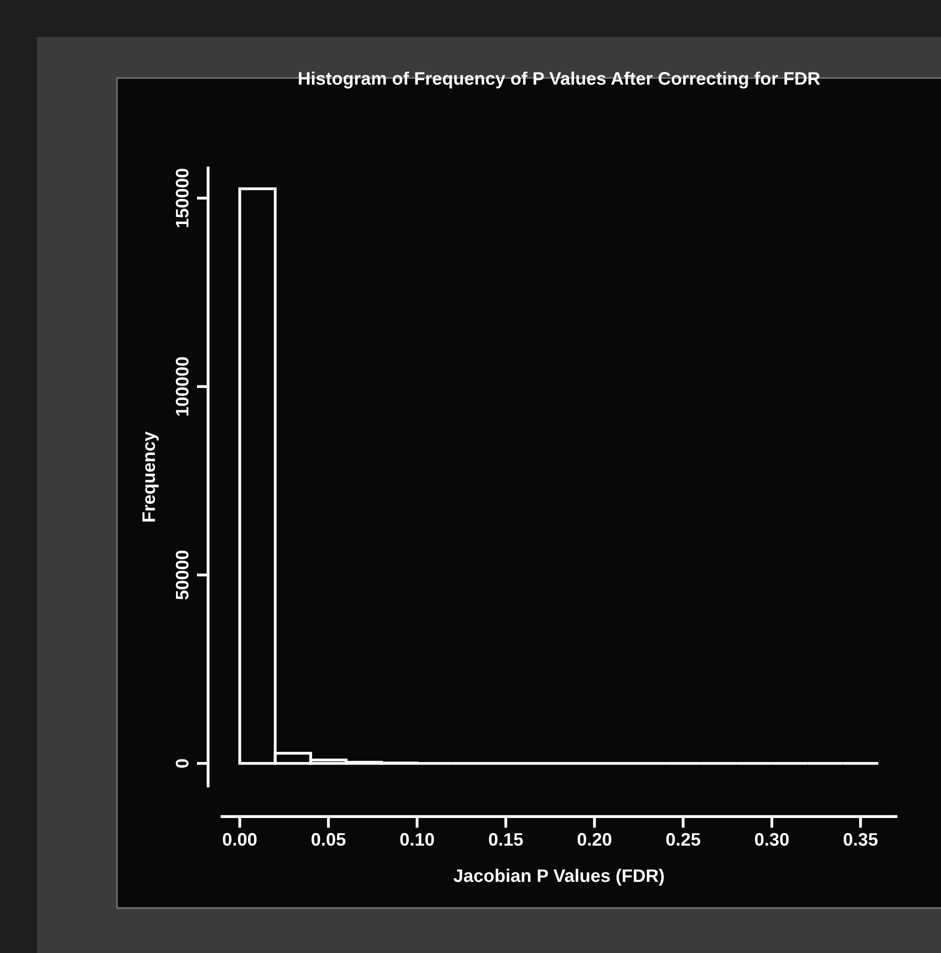  What do you see at coordinates (683, 839) in the screenshot?
I see `x-tick-label: 0.25` at bounding box center [683, 839].